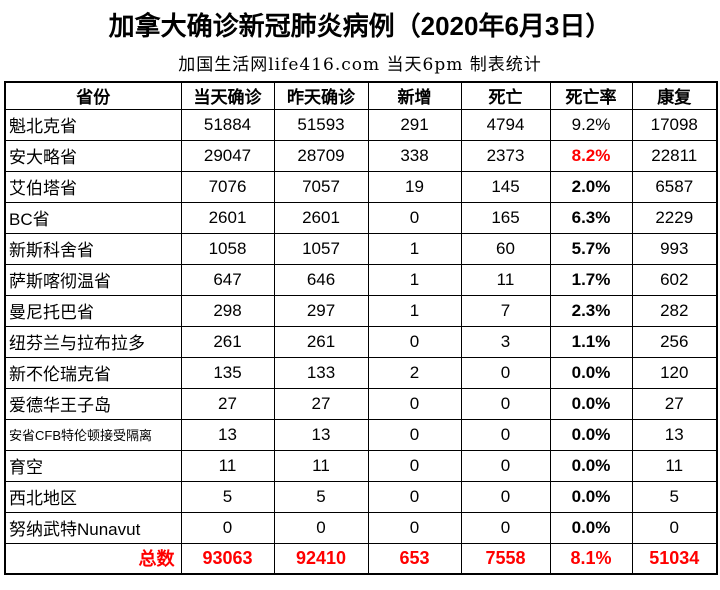  Describe the element at coordinates (321, 186) in the screenshot. I see `cell-yesterday: 7057` at that location.